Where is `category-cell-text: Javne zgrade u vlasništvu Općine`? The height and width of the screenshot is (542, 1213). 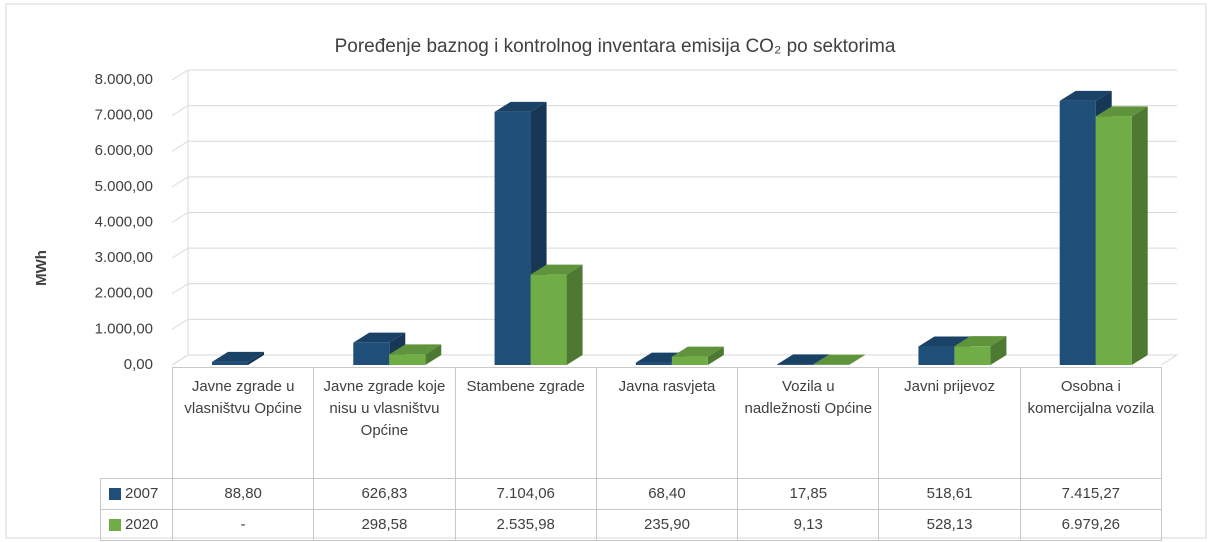 category-cell-text: Javne zgrade u vlasništvu Općine is located at coordinates (243, 397).